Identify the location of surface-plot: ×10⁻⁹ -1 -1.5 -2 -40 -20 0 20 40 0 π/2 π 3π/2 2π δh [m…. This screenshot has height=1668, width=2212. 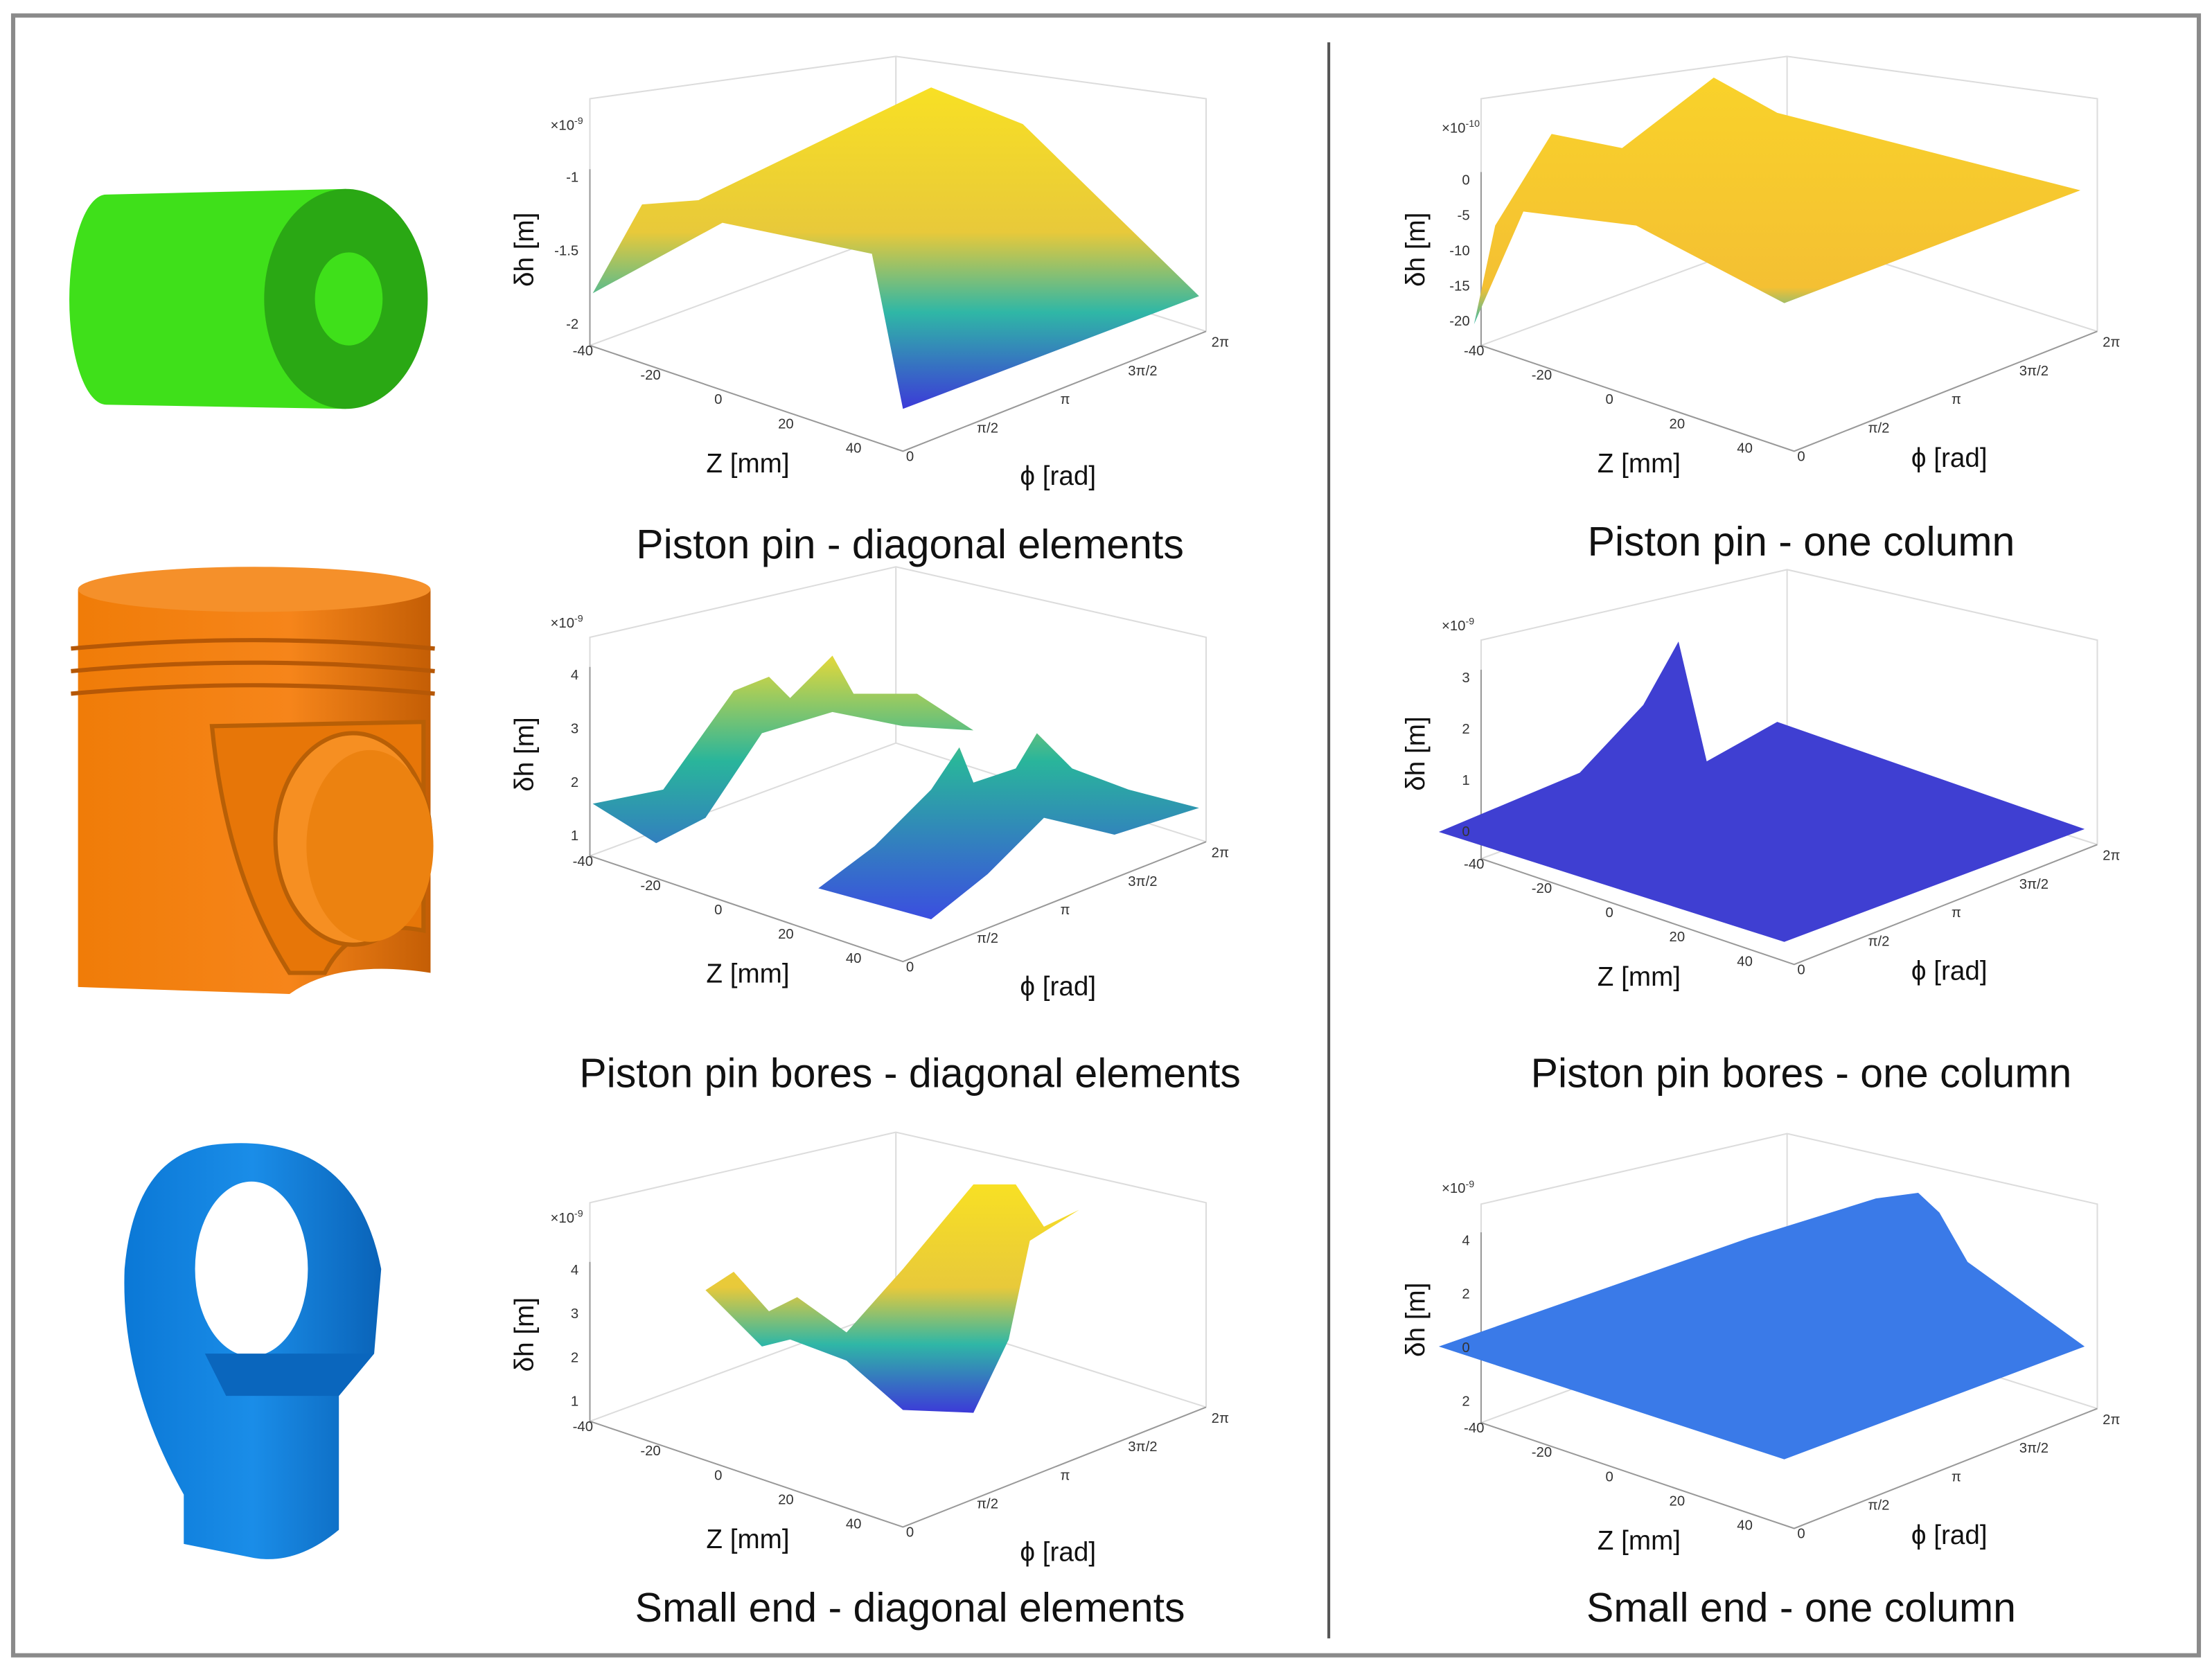
(870, 311).